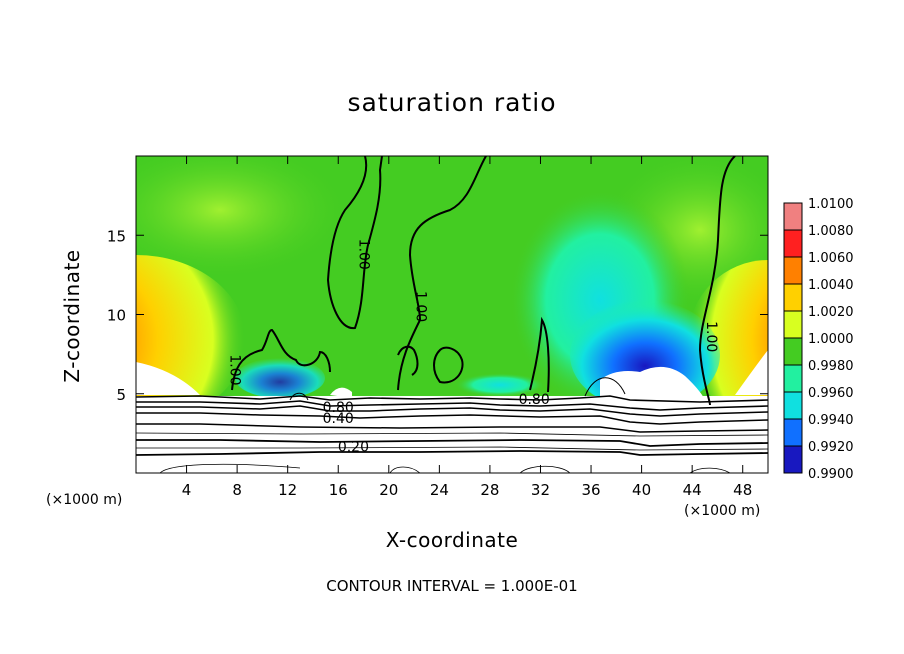  What do you see at coordinates (287, 490) in the screenshot?
I see `x-tick-label: 12` at bounding box center [287, 490].